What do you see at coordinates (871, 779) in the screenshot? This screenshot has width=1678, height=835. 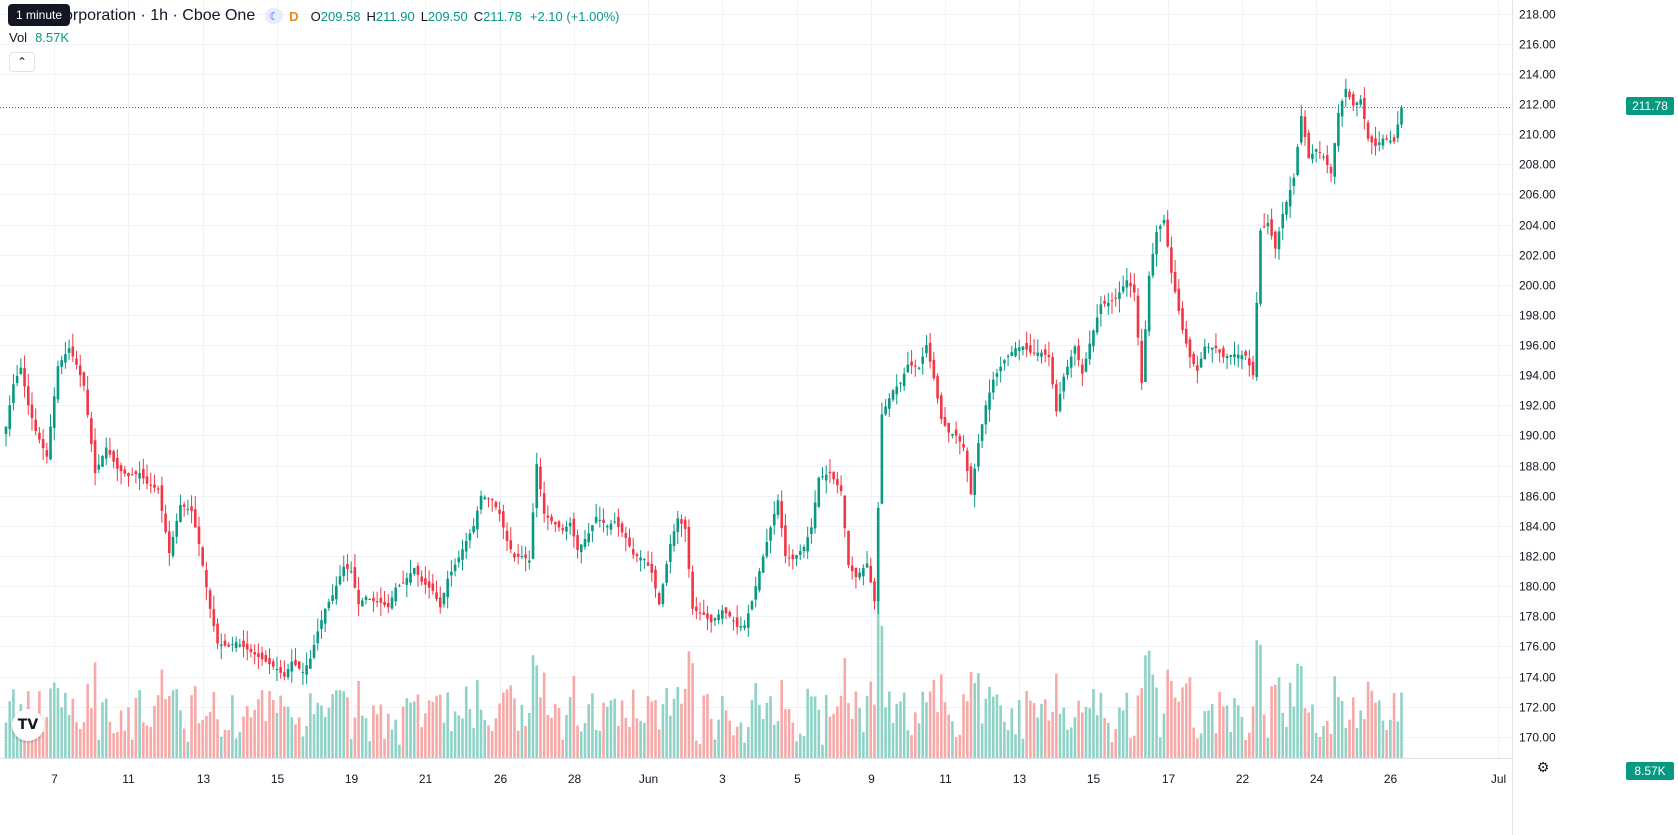 I see `time-tick-label: 9` at bounding box center [871, 779].